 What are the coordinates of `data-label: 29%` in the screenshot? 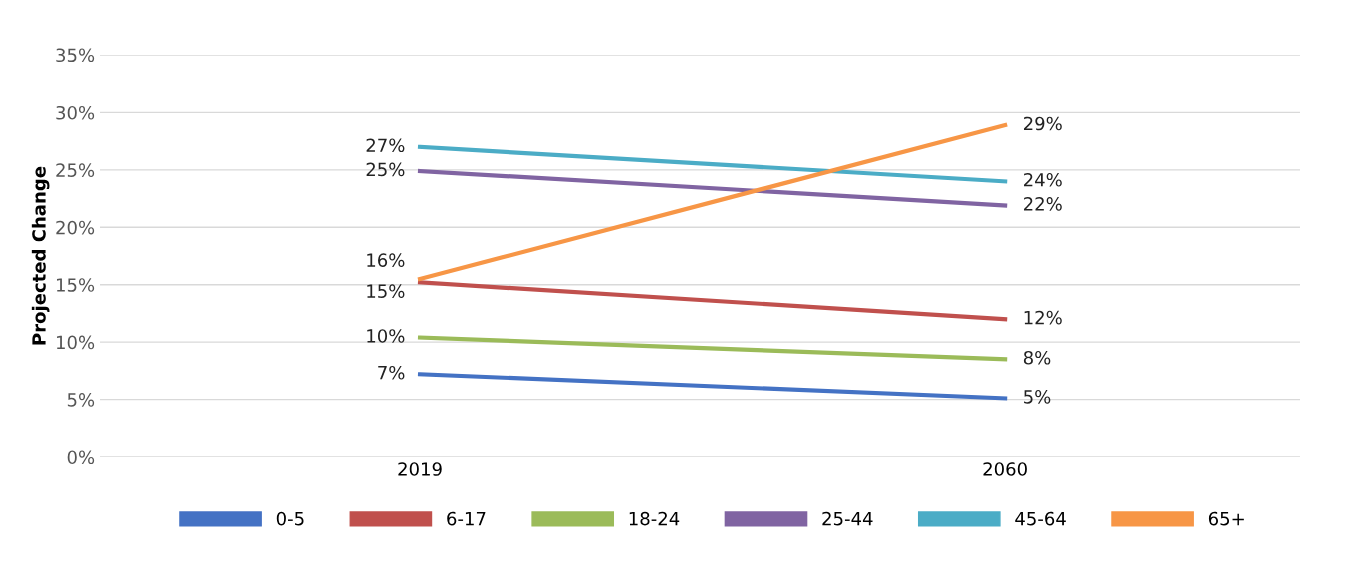 It's located at (1042, 123).